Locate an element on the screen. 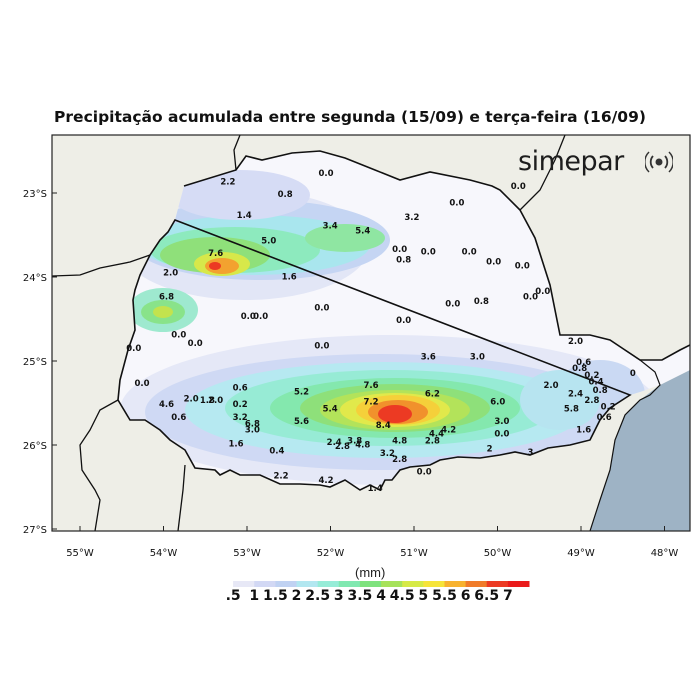  legend-label: 6.5 is located at coordinates (486, 596).